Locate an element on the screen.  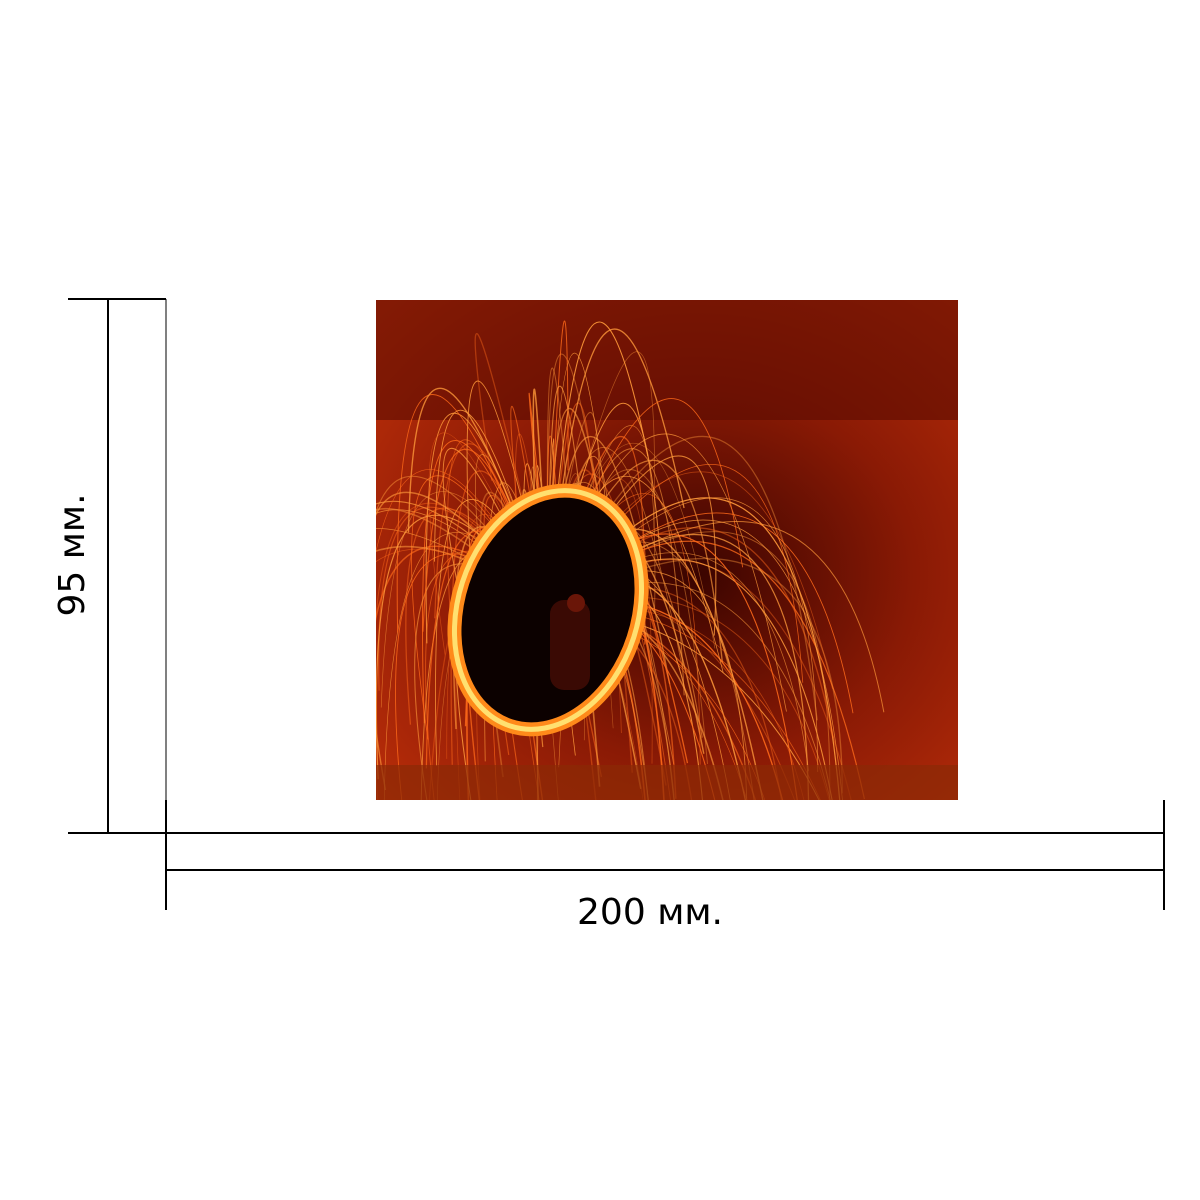
ring-inside is located at coordinates (548, 610).